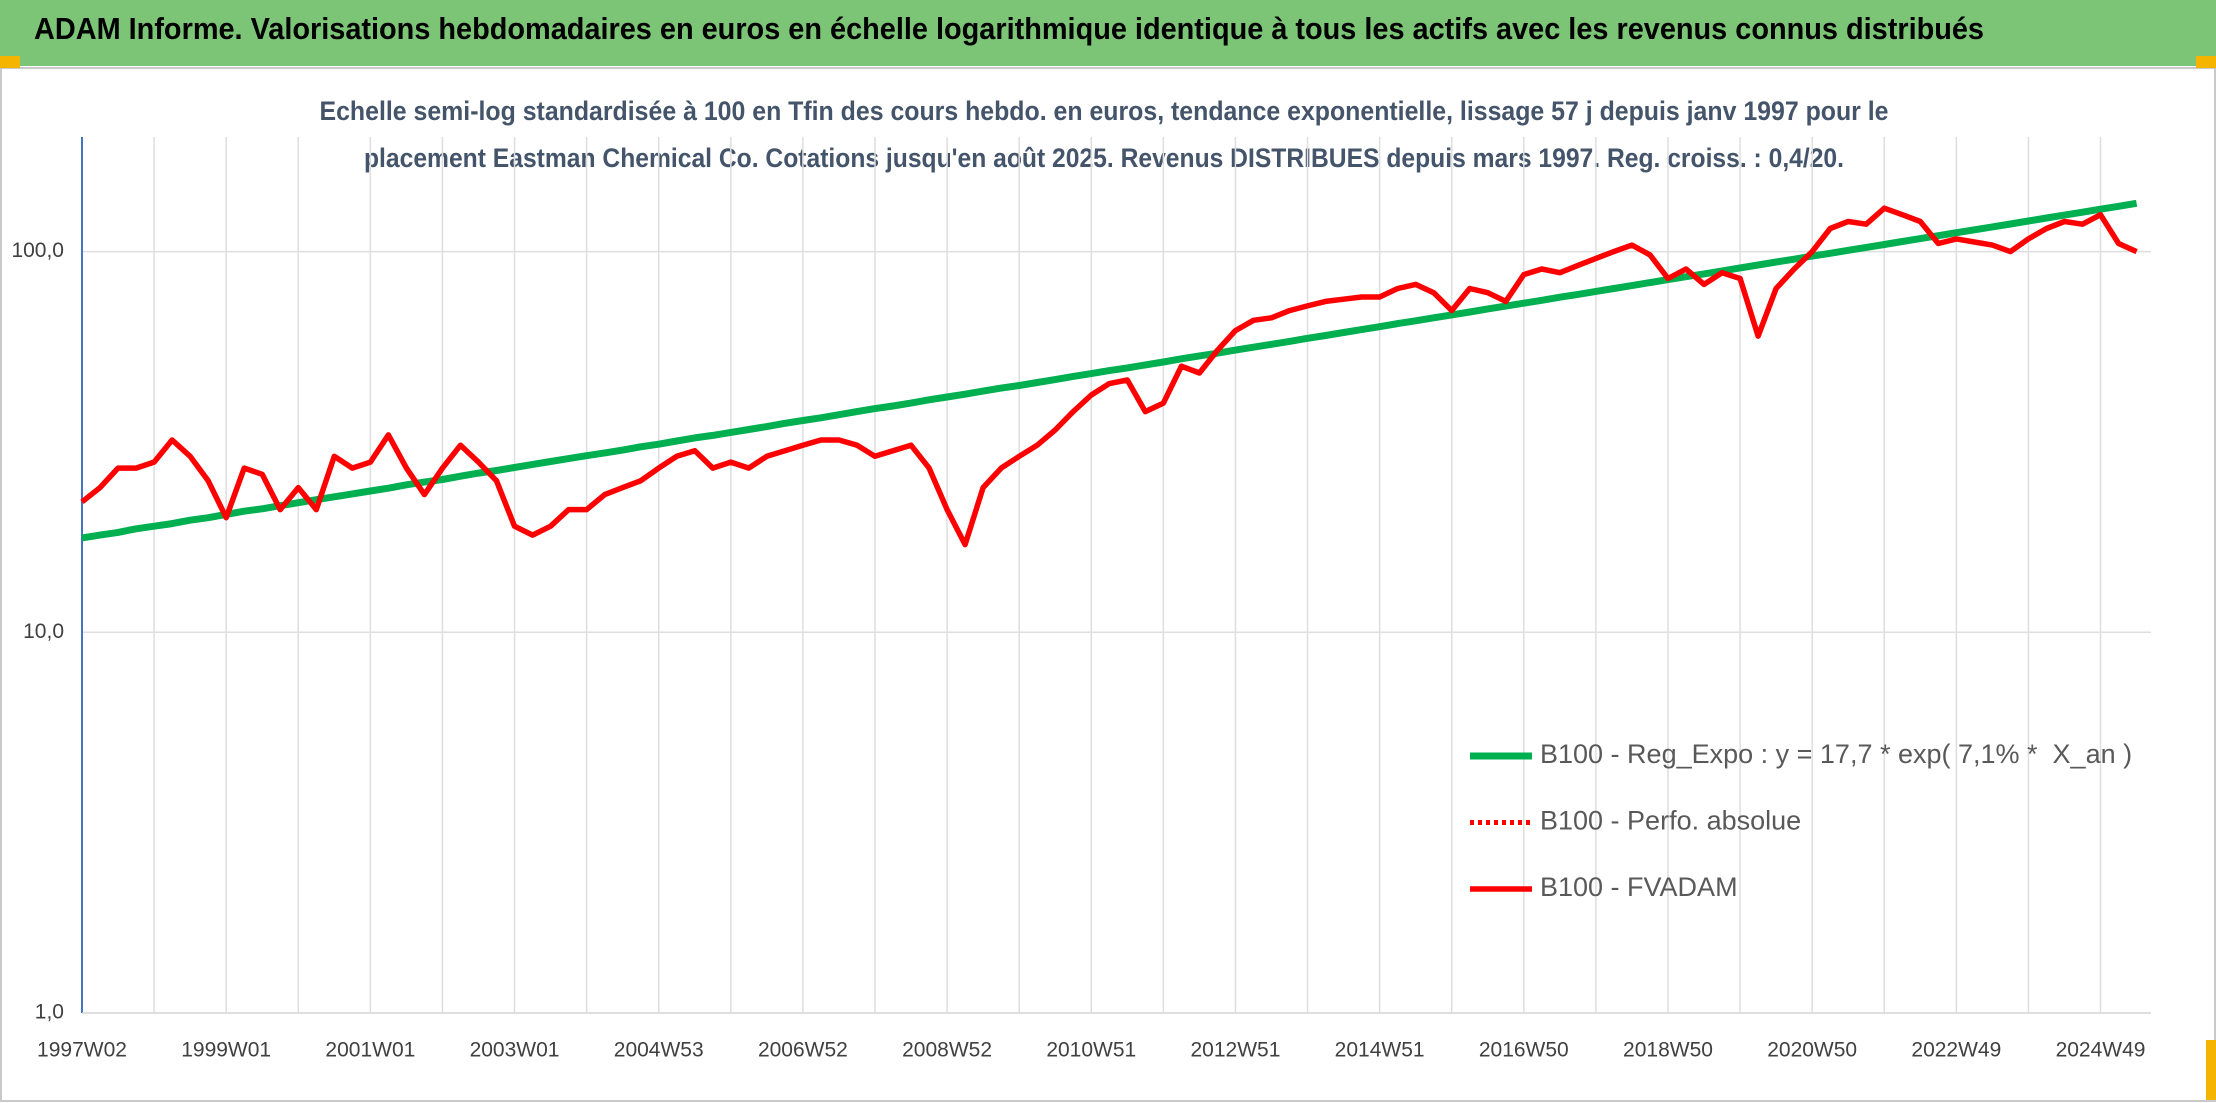  I want to click on x-tick-label: 2012W51, so click(1235, 1050).